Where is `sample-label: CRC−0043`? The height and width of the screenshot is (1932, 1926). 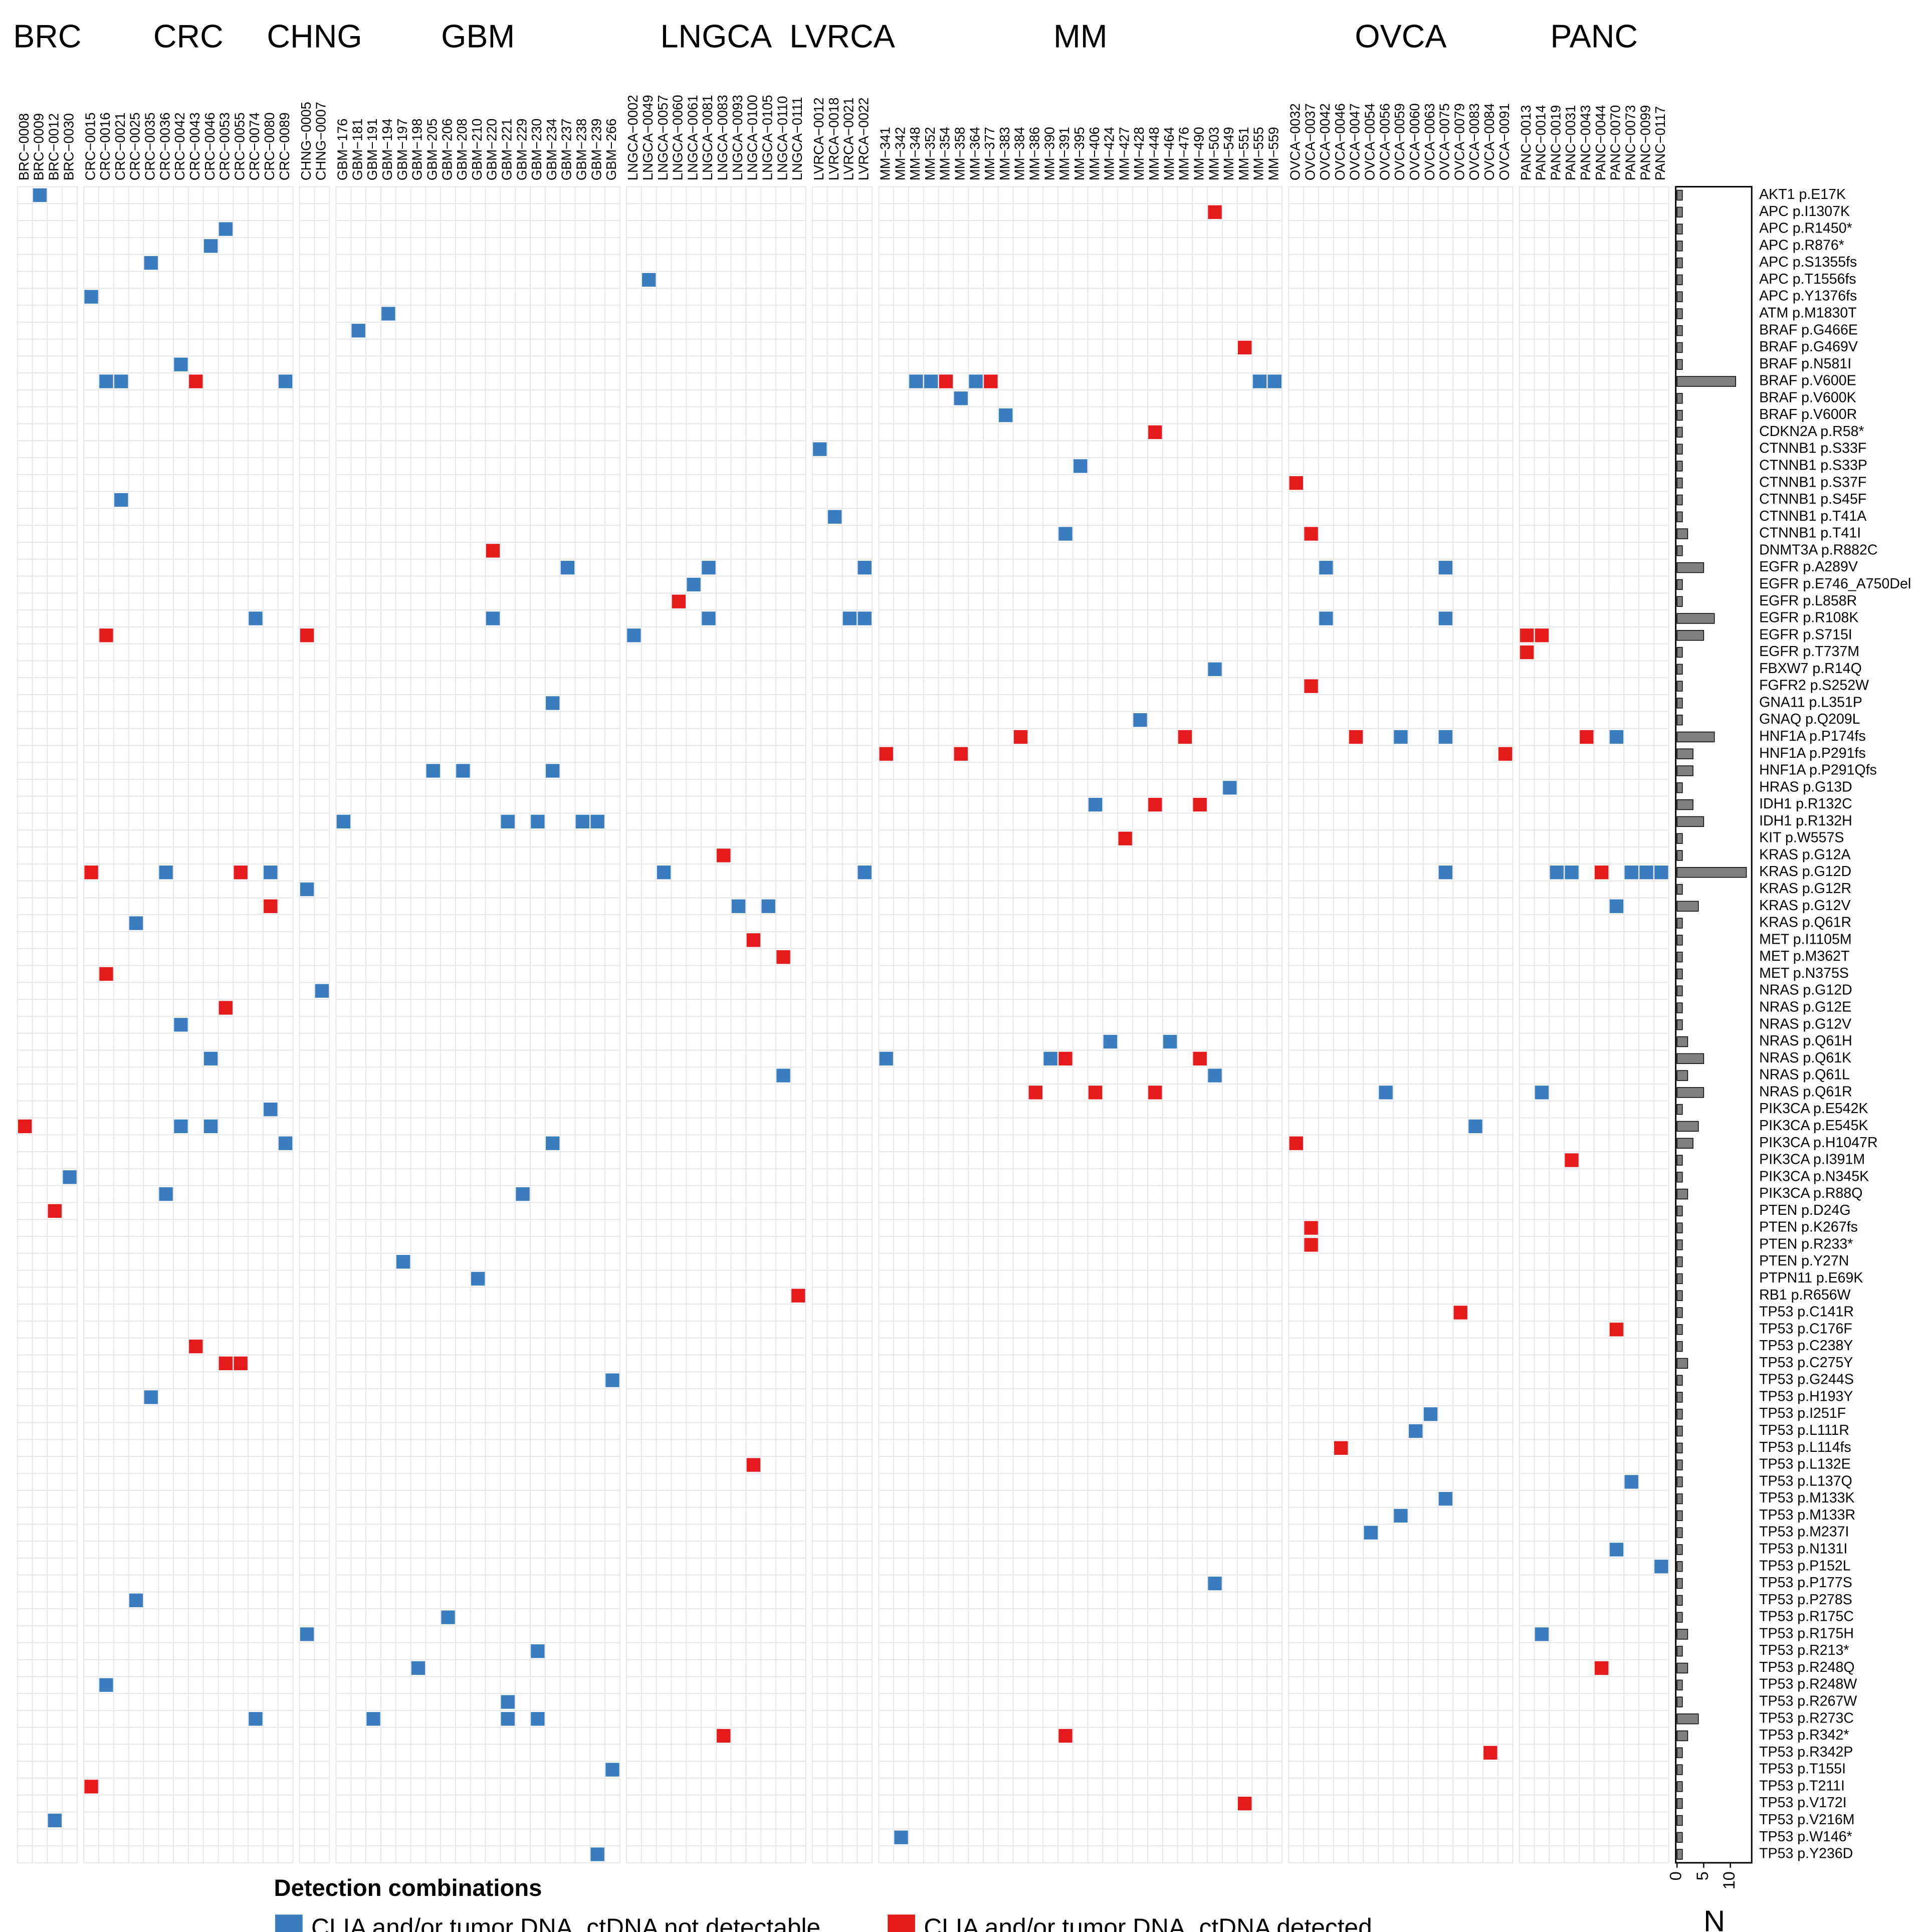 sample-label: CRC−0043 is located at coordinates (194, 146).